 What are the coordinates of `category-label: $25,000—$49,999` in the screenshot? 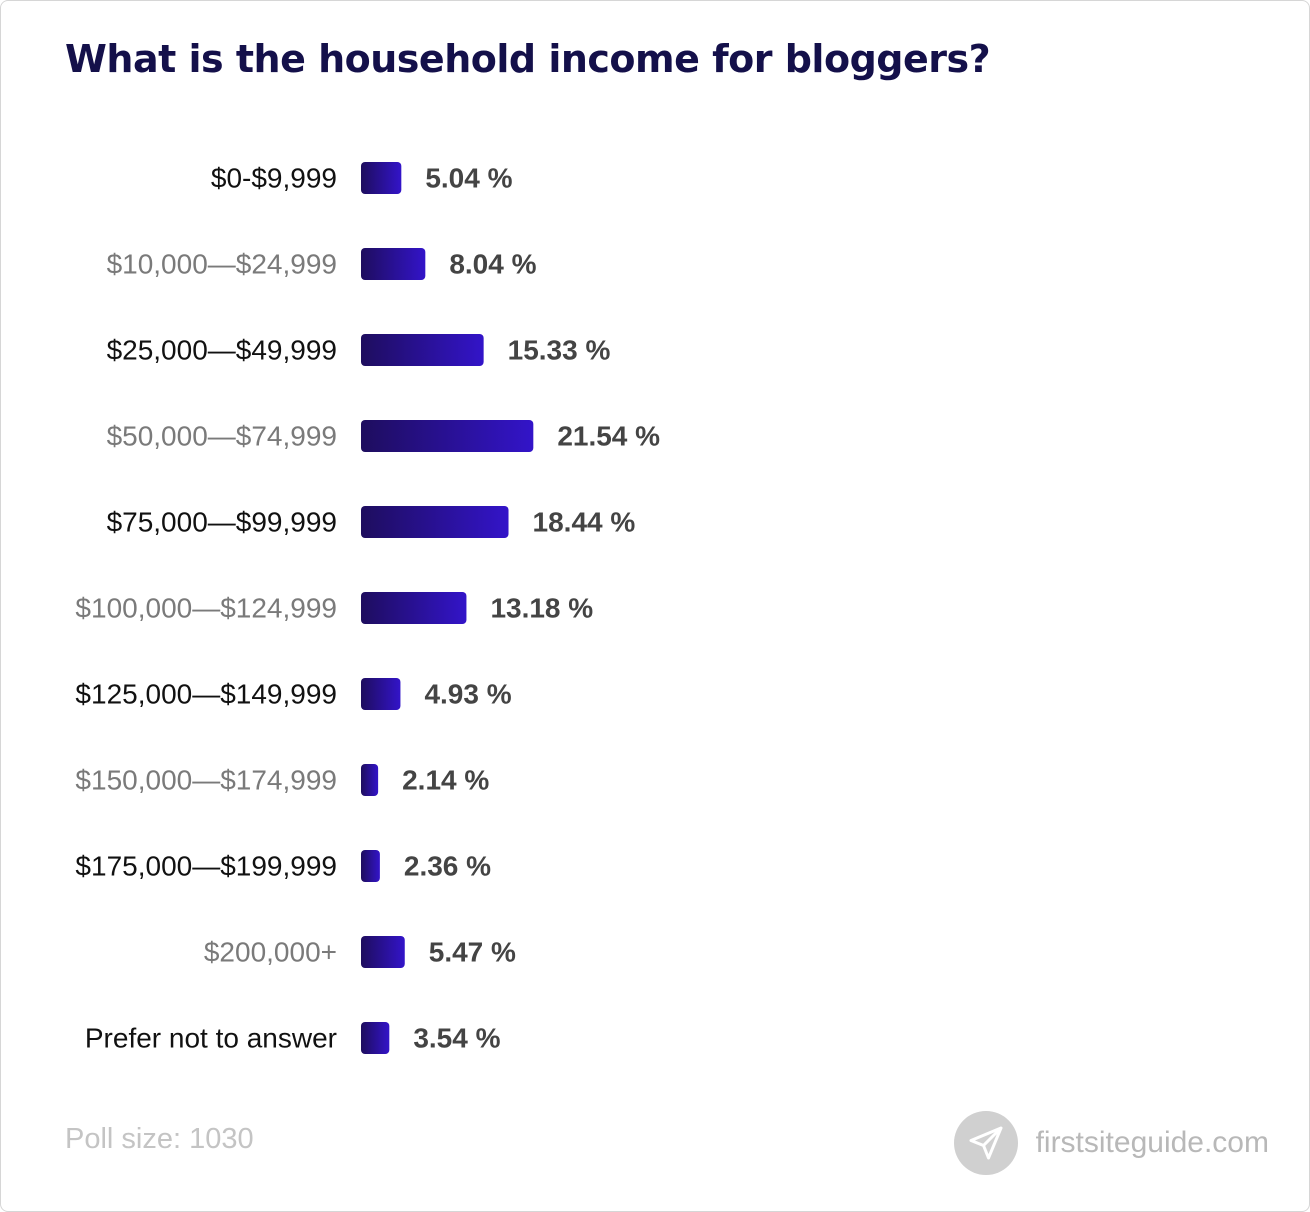 It's located at (222, 350).